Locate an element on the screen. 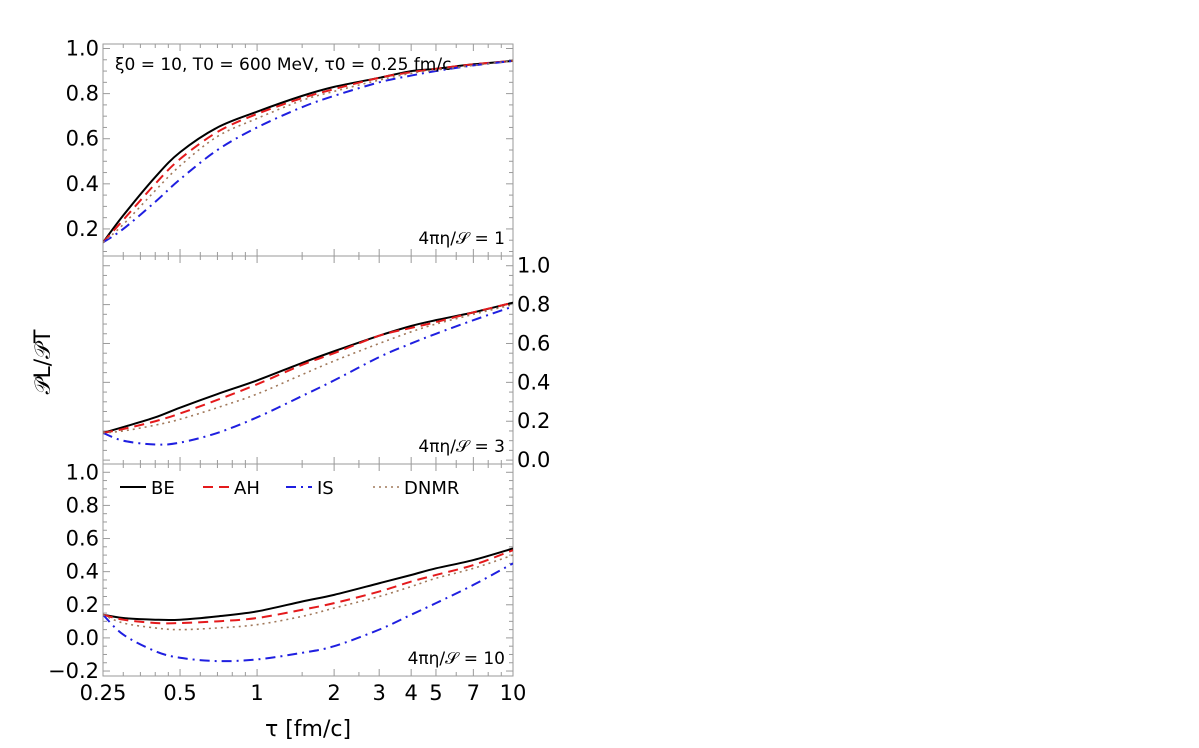 This screenshot has width=1199, height=748. x-tick-label: 2 is located at coordinates (333, 693).